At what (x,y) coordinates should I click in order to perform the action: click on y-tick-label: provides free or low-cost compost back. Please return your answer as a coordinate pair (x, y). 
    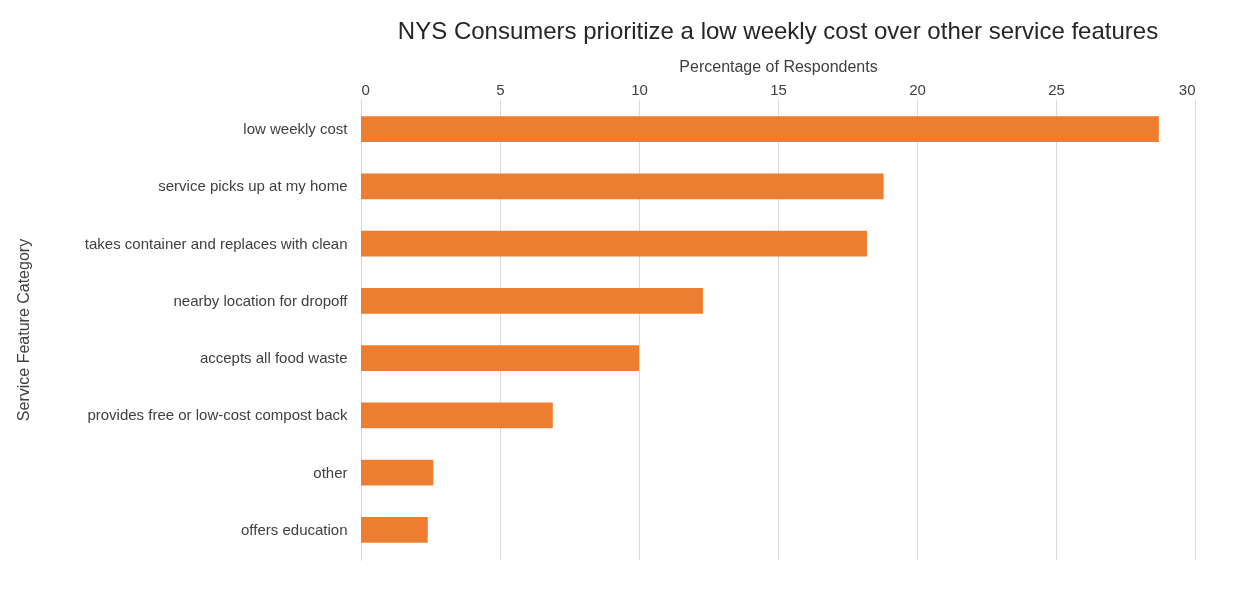
    Looking at the image, I should click on (217, 415).